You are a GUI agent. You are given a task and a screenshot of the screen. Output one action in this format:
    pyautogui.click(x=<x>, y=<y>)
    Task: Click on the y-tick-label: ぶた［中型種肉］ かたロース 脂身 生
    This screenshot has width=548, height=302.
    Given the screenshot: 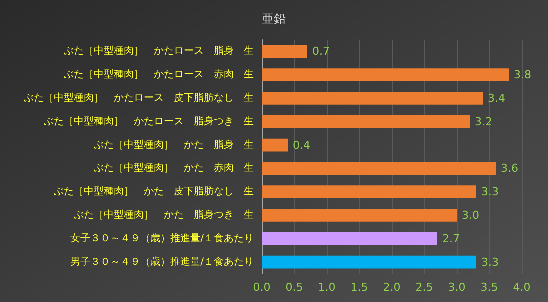 What is the action you would take?
    pyautogui.click(x=159, y=51)
    